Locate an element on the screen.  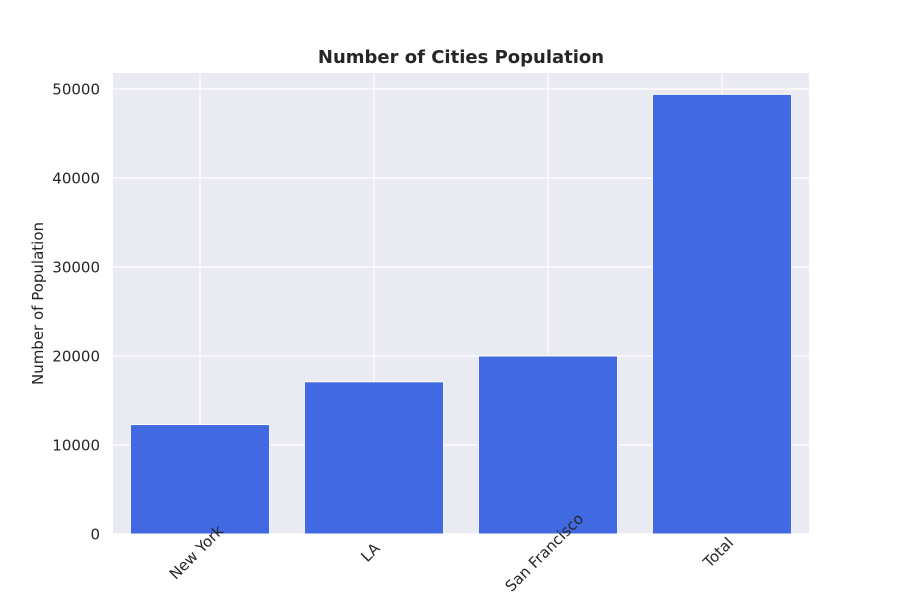
y-tick-label: 30000 is located at coordinates (76, 268).